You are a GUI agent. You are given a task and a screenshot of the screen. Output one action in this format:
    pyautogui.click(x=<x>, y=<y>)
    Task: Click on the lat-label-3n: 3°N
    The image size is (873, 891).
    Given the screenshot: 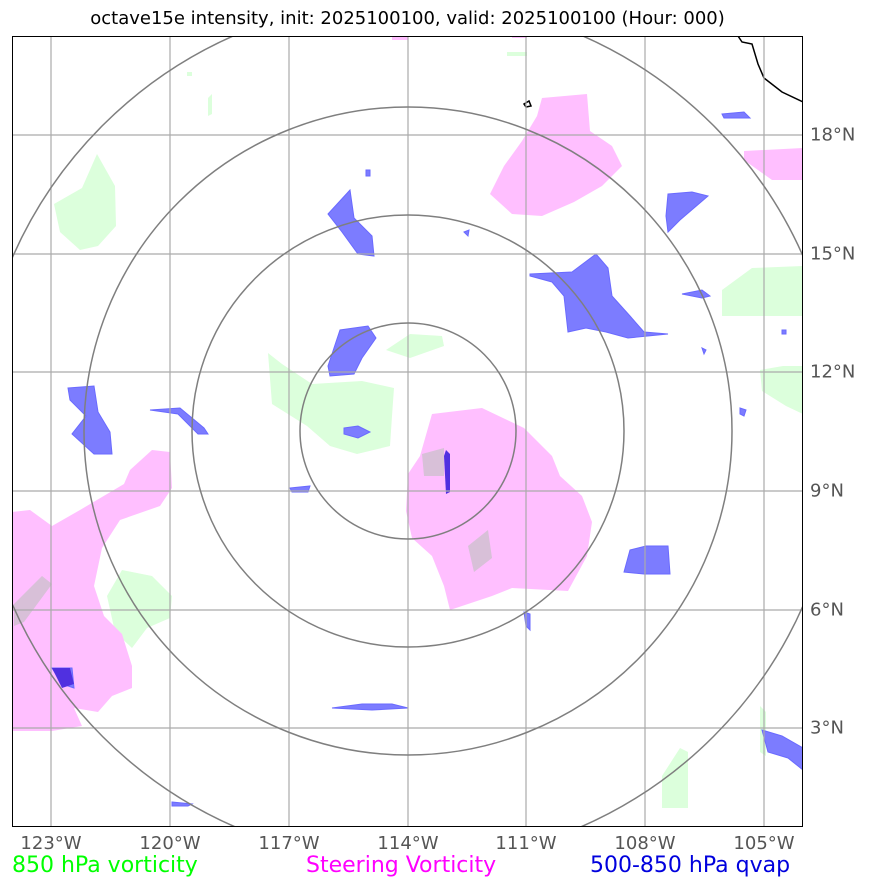 What is the action you would take?
    pyautogui.click(x=827, y=728)
    